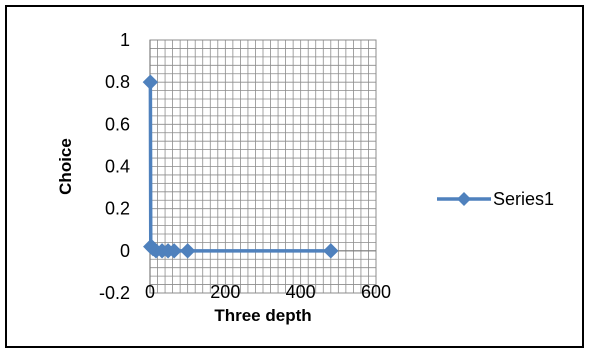  Describe the element at coordinates (65, 166) in the screenshot. I see `y-axis-title: Choice` at that location.